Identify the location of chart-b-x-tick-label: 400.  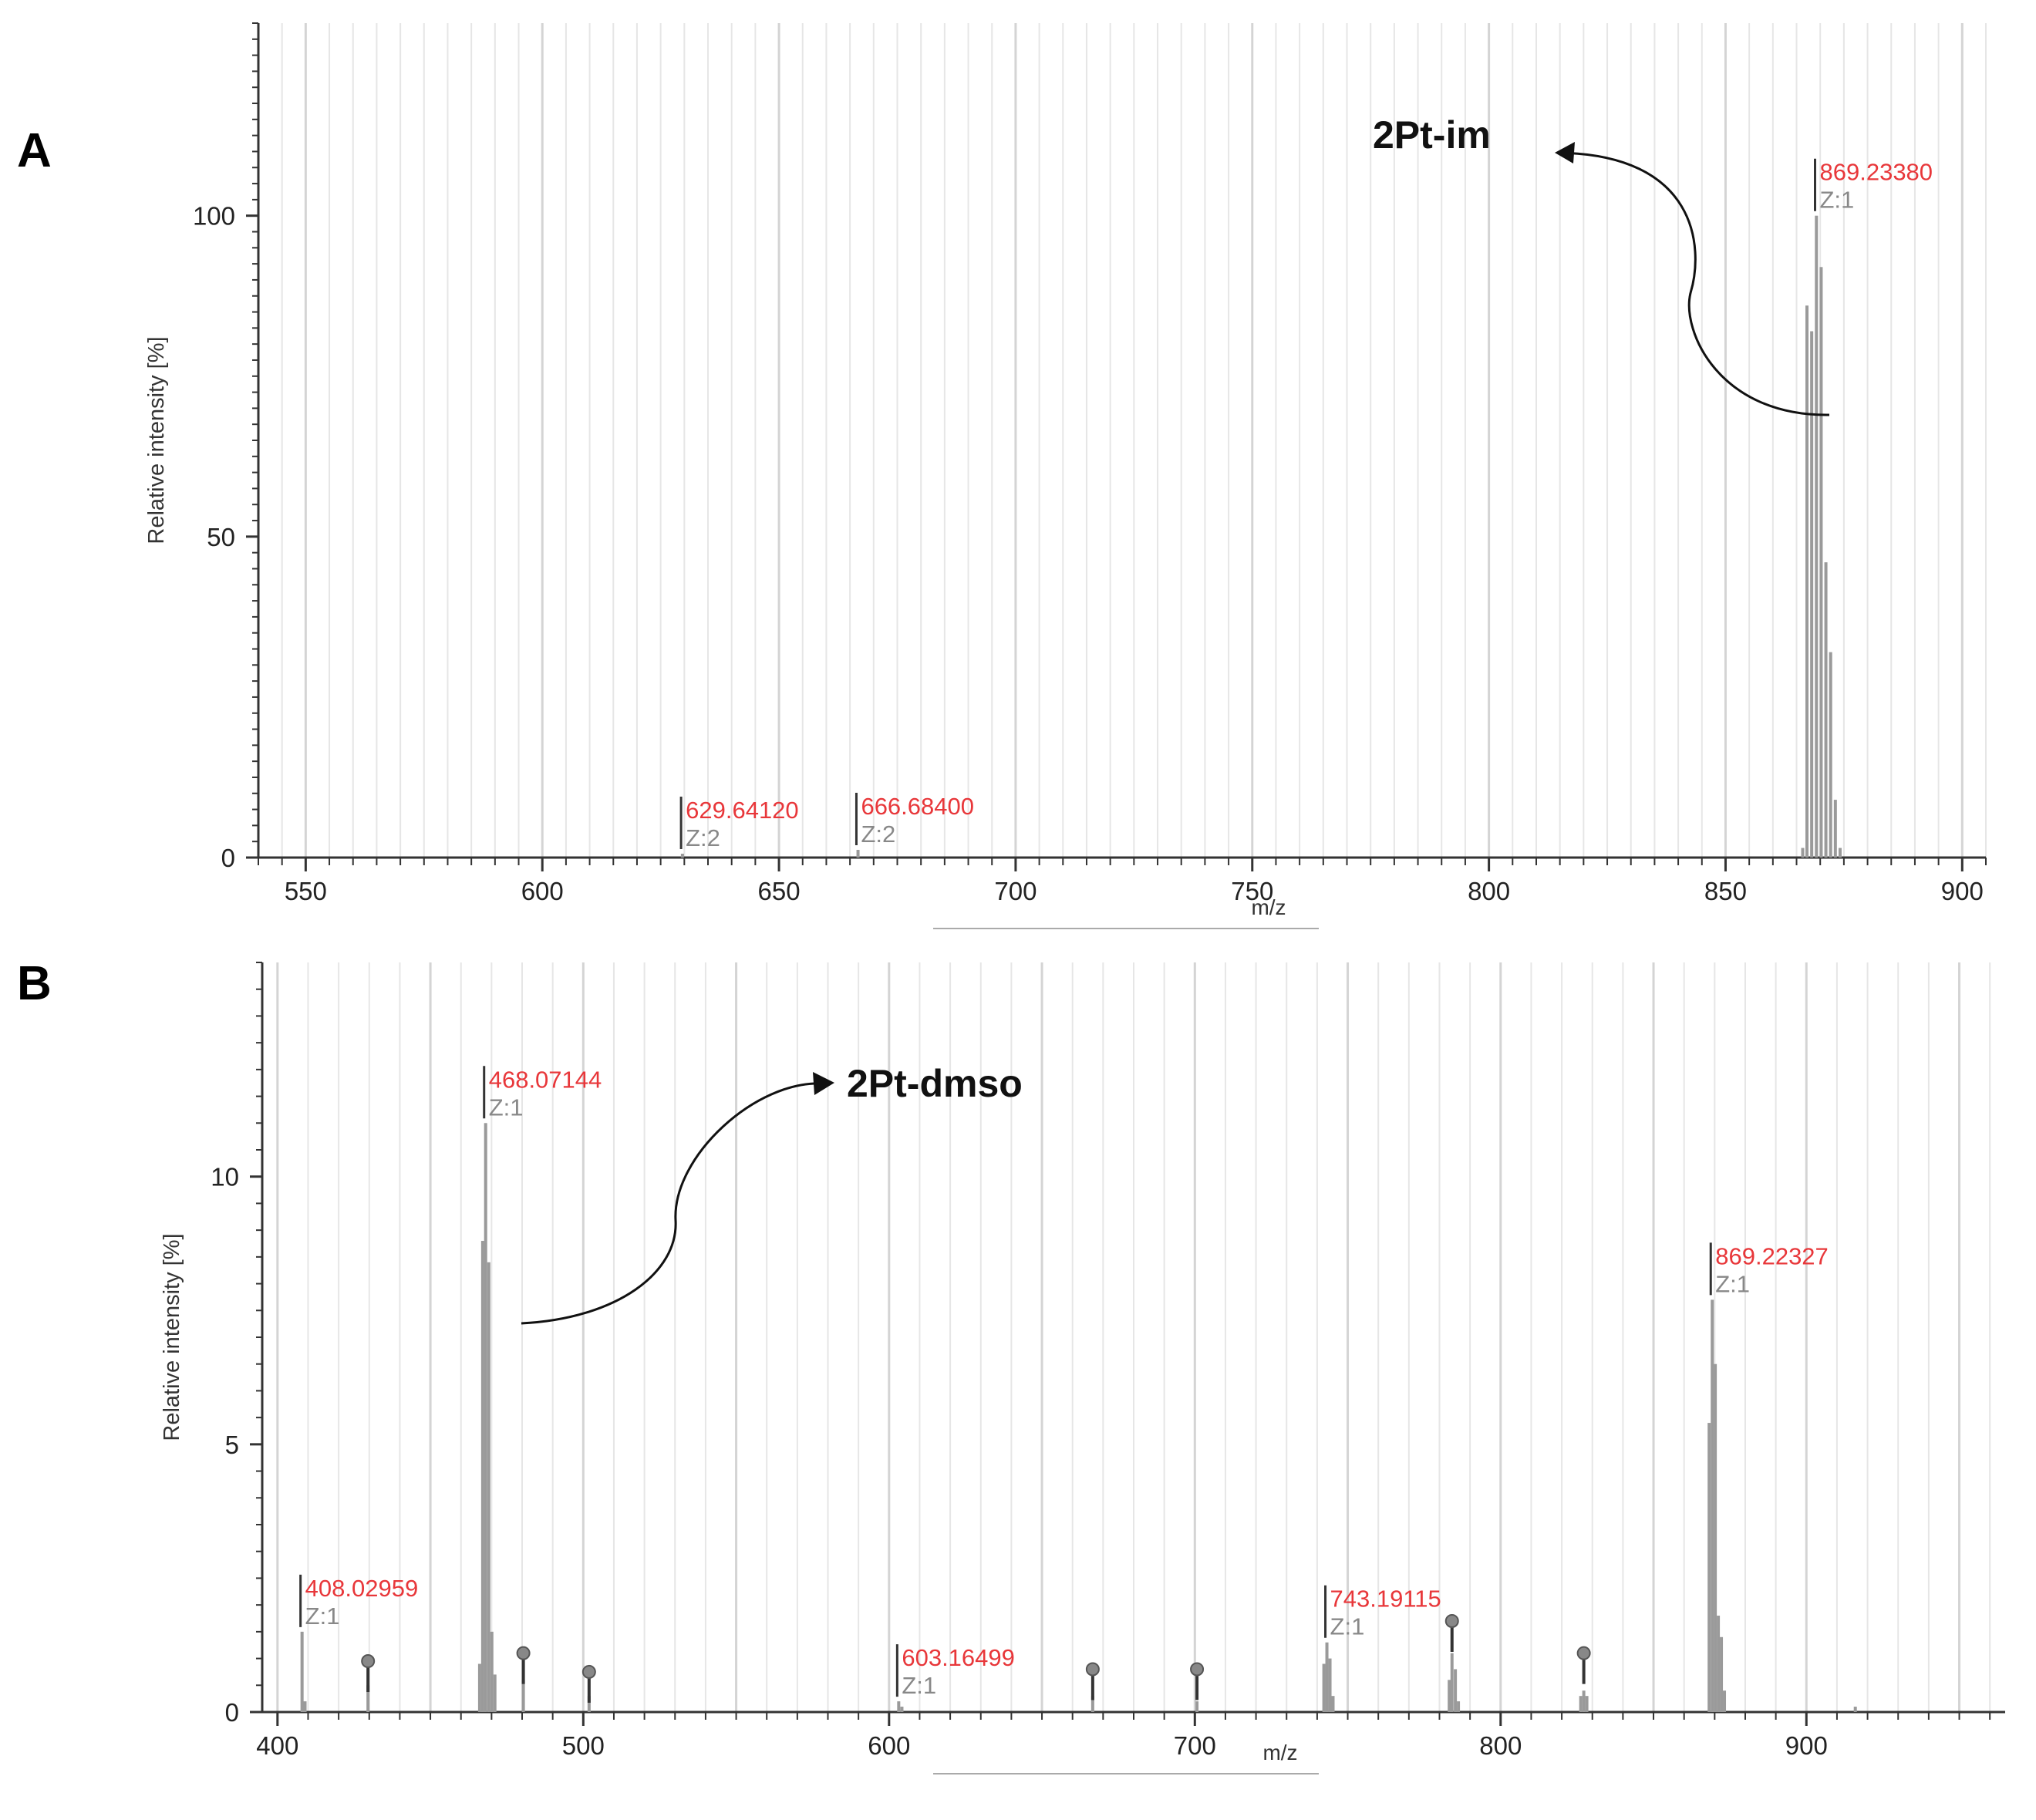
(277, 1746).